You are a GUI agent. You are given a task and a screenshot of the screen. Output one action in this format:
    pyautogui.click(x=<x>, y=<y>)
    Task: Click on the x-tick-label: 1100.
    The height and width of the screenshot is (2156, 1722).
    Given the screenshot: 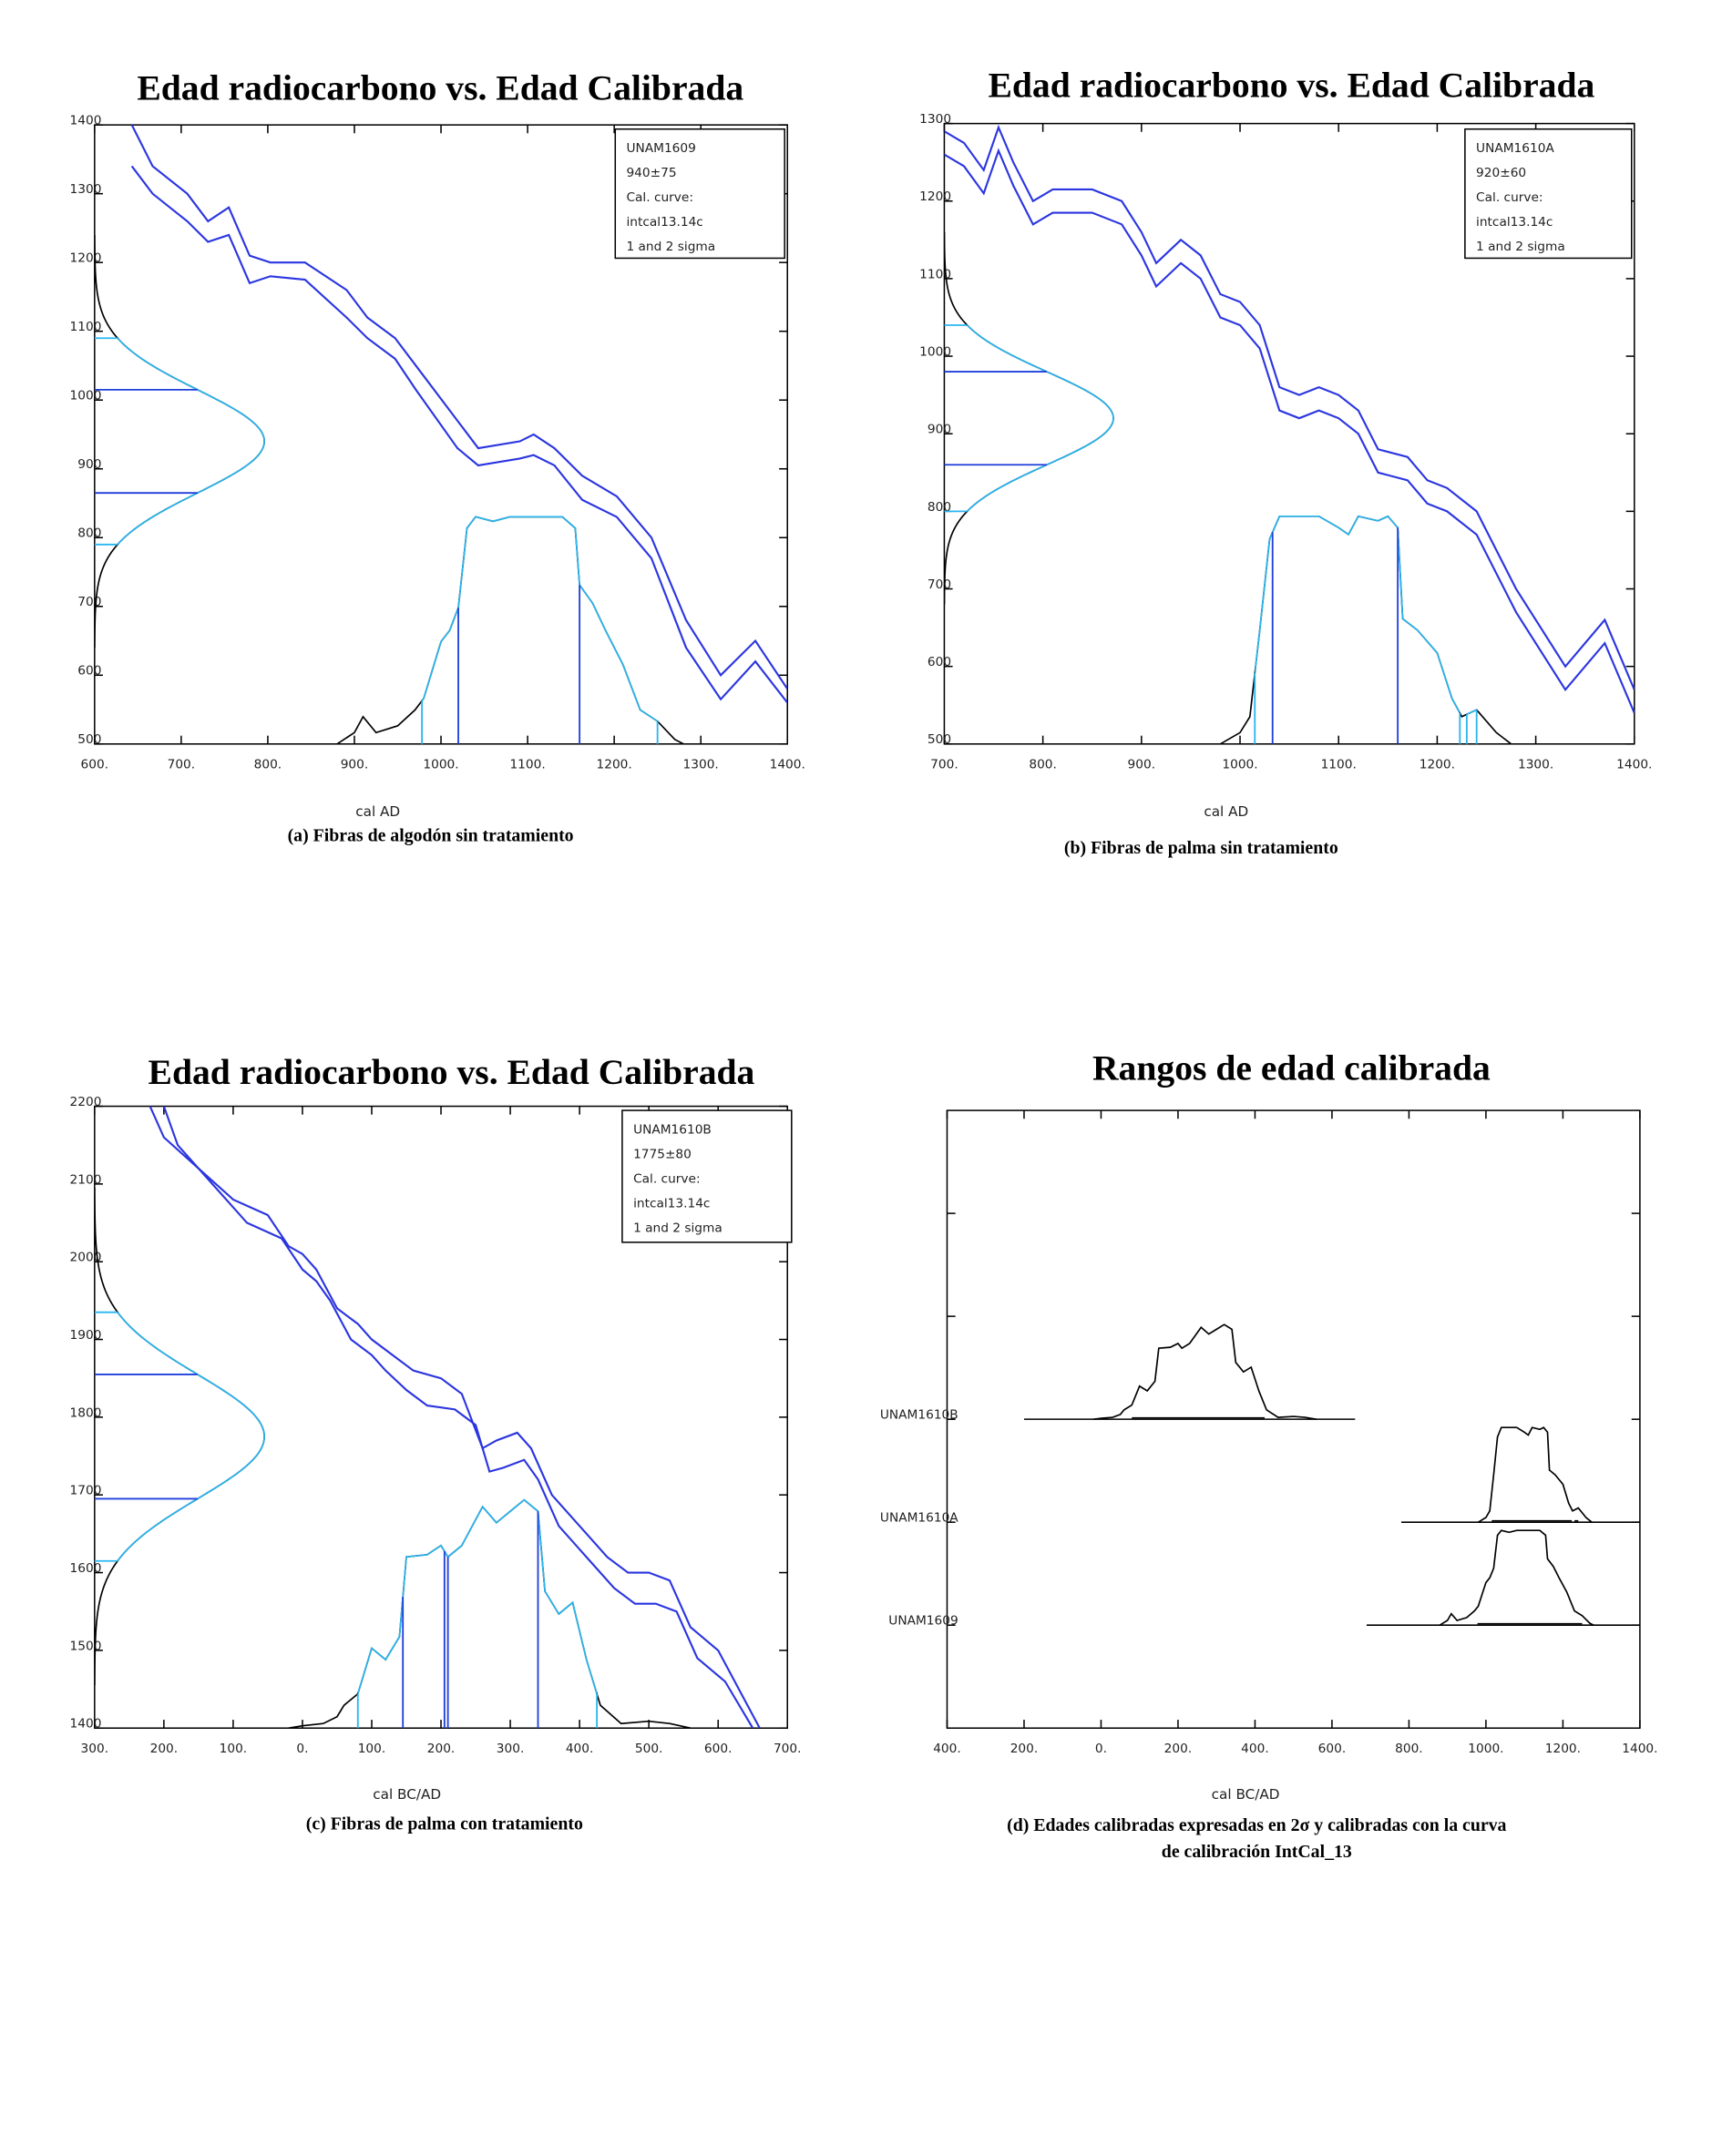 What is the action you would take?
    pyautogui.click(x=527, y=765)
    